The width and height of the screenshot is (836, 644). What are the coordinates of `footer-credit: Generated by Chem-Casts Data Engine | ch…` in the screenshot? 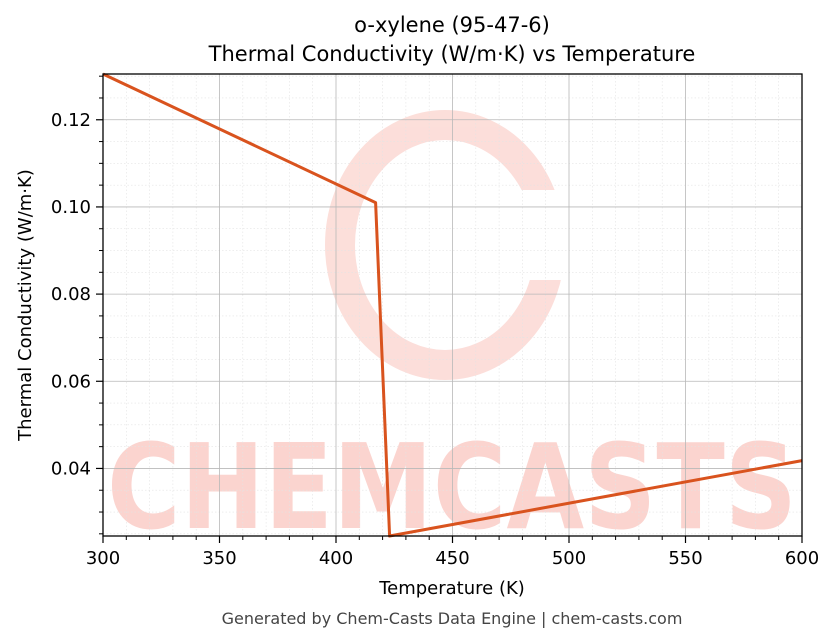 It's located at (452, 618).